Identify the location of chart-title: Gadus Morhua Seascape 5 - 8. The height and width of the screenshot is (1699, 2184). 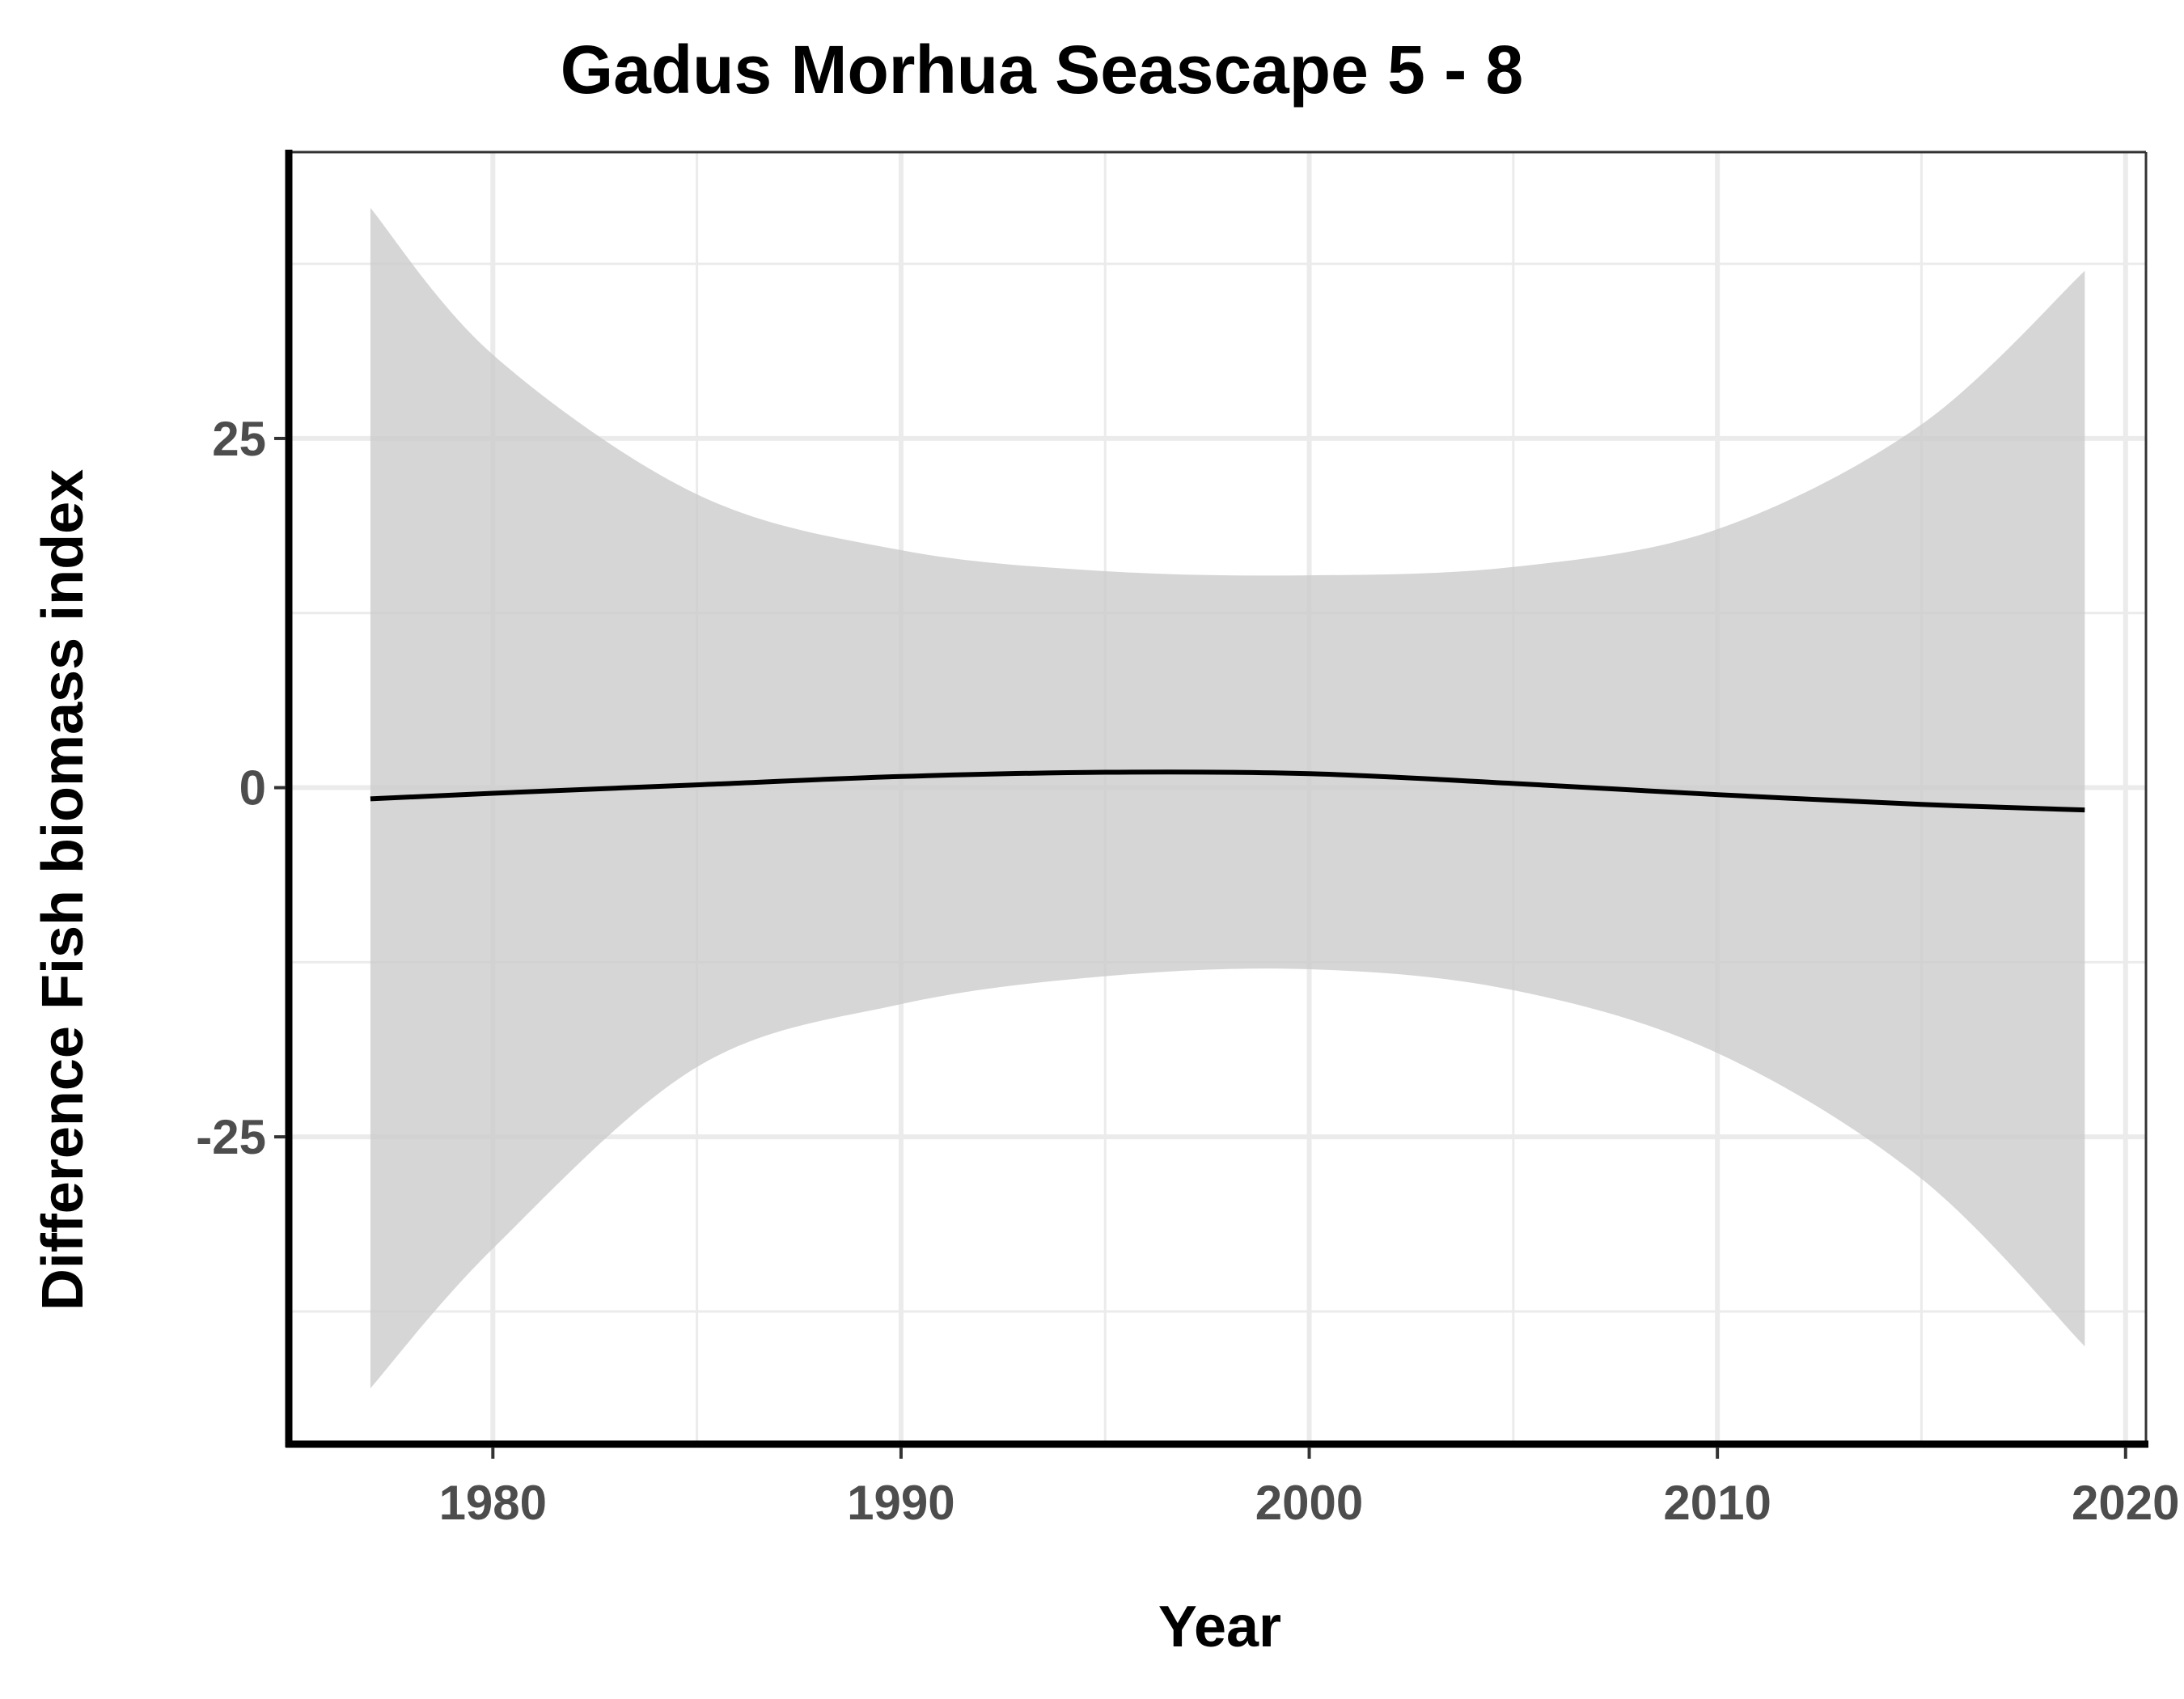
(1042, 70).